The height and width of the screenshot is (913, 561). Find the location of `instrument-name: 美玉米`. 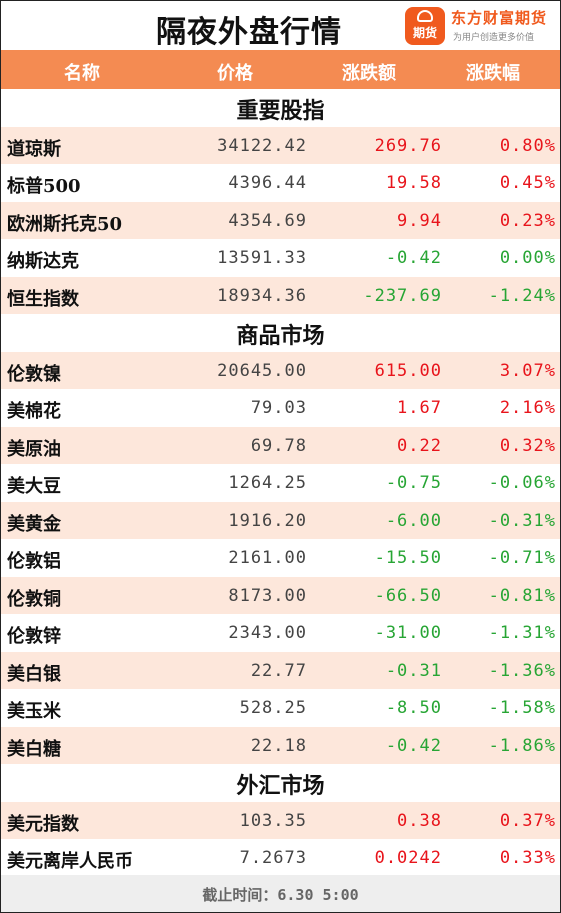

instrument-name: 美玉米 is located at coordinates (34, 711).